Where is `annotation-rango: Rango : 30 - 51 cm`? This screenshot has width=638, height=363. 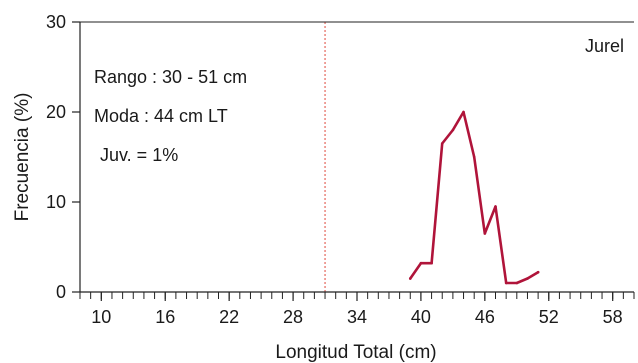
annotation-rango: Rango : 30 - 51 cm is located at coordinates (170, 77).